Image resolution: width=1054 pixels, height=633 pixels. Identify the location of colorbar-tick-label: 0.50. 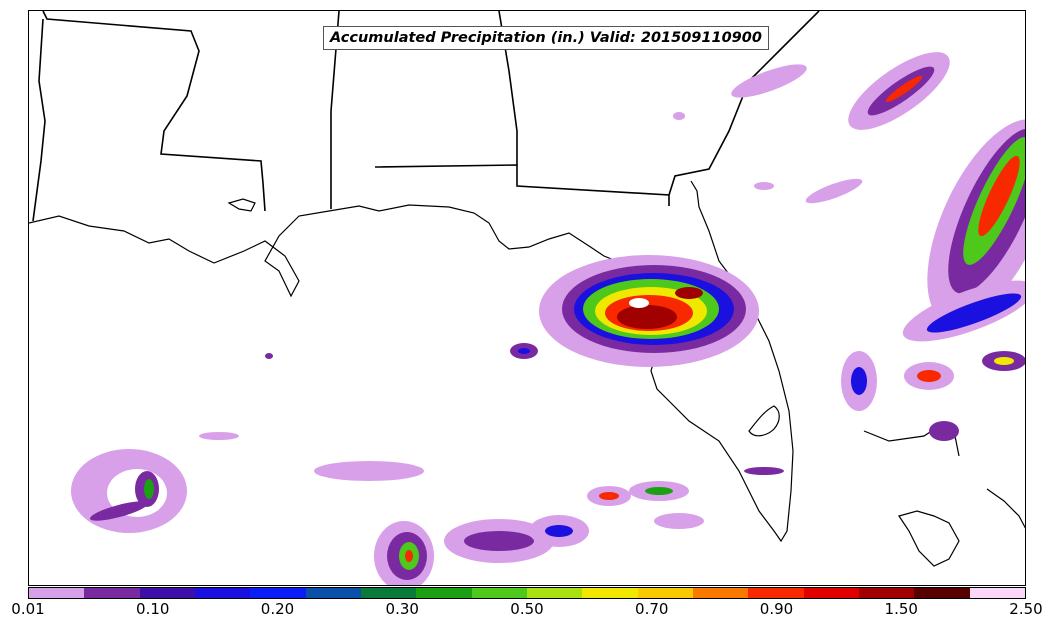
(527, 609).